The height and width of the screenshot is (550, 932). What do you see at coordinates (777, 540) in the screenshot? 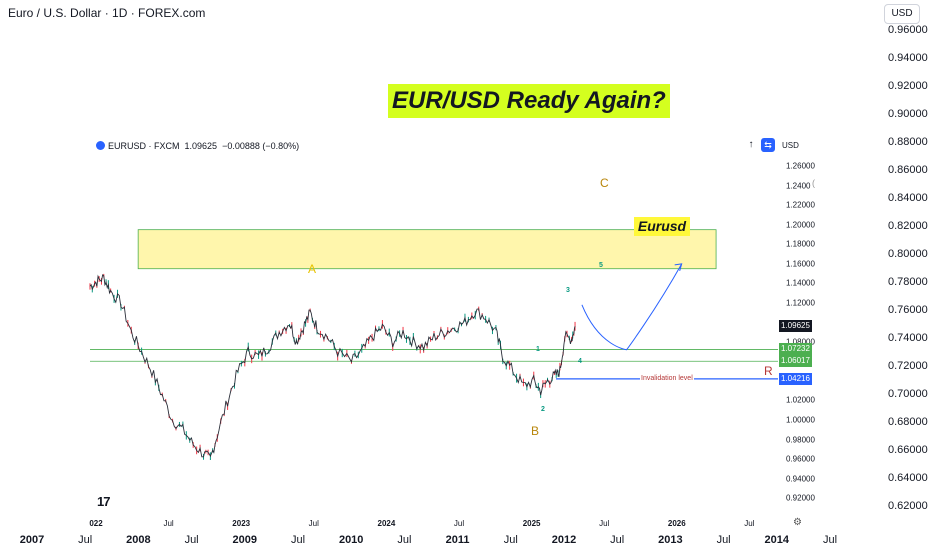
I see `outer-x-tick: 2014` at bounding box center [777, 540].